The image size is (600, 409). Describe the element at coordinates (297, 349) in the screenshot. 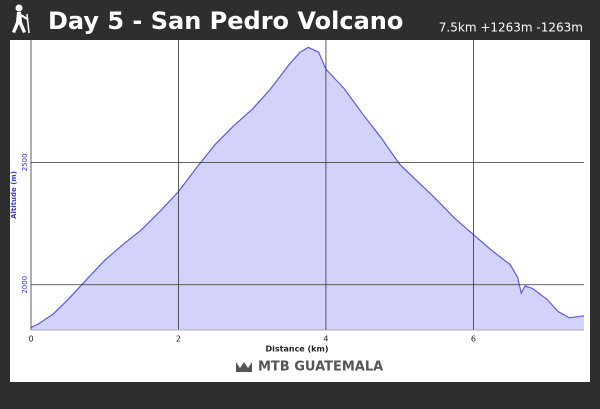

I see `x-axis-label: Distance (km)` at that location.